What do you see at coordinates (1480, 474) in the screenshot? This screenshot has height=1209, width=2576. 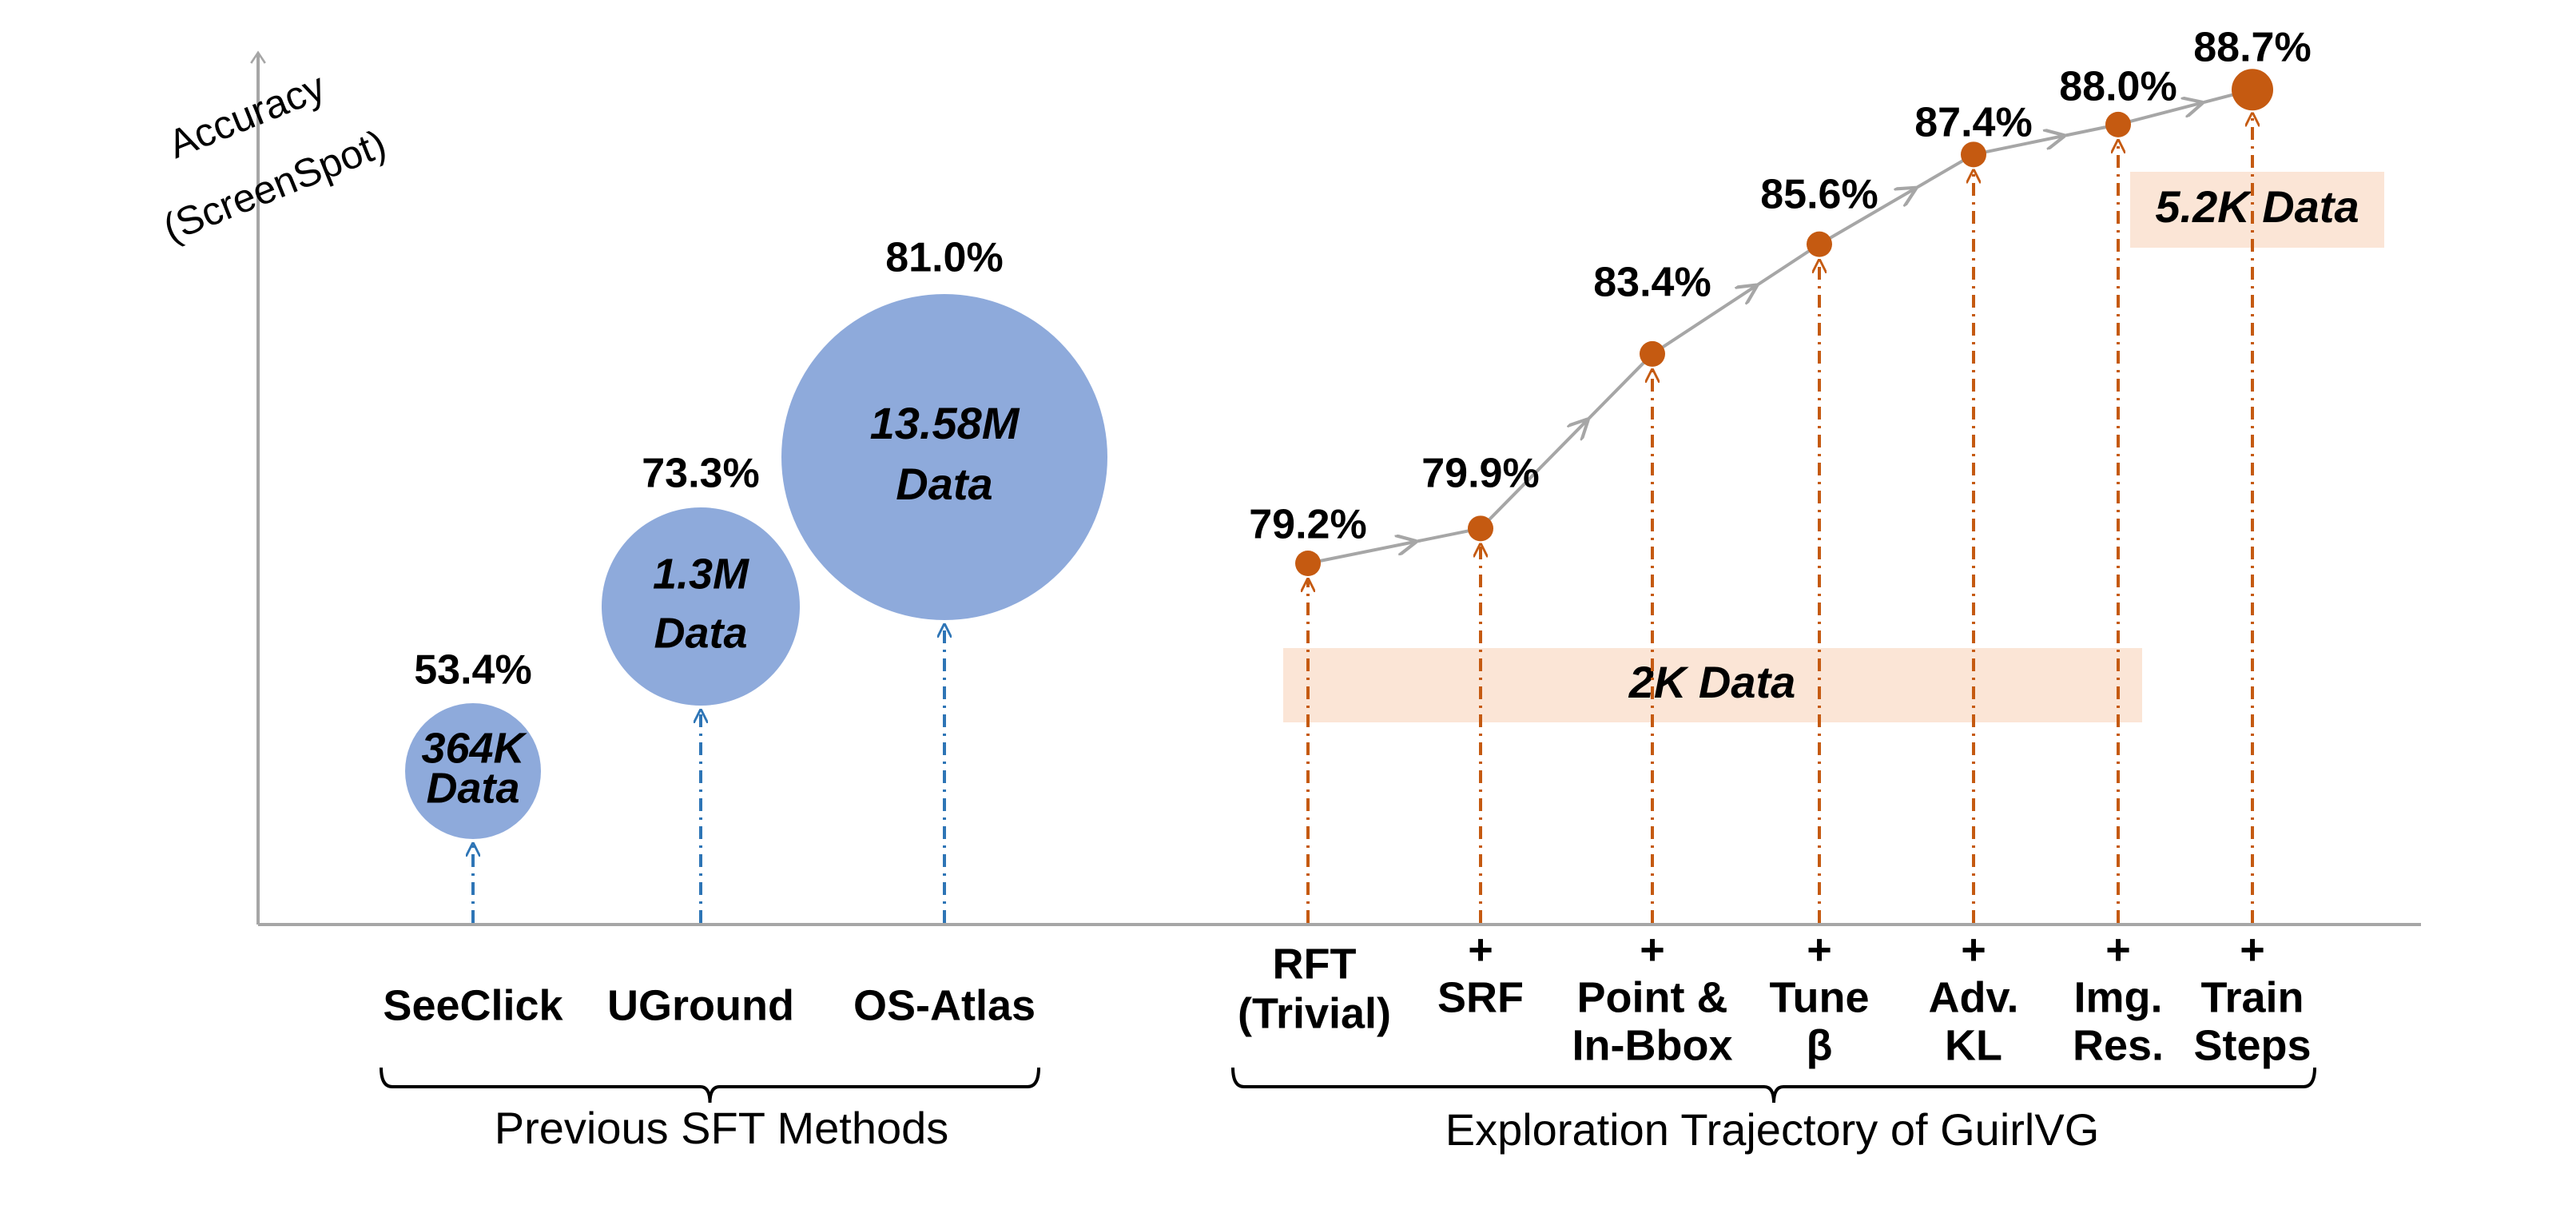 I see `traj-accuracy-label-1: 79.9%` at bounding box center [1480, 474].